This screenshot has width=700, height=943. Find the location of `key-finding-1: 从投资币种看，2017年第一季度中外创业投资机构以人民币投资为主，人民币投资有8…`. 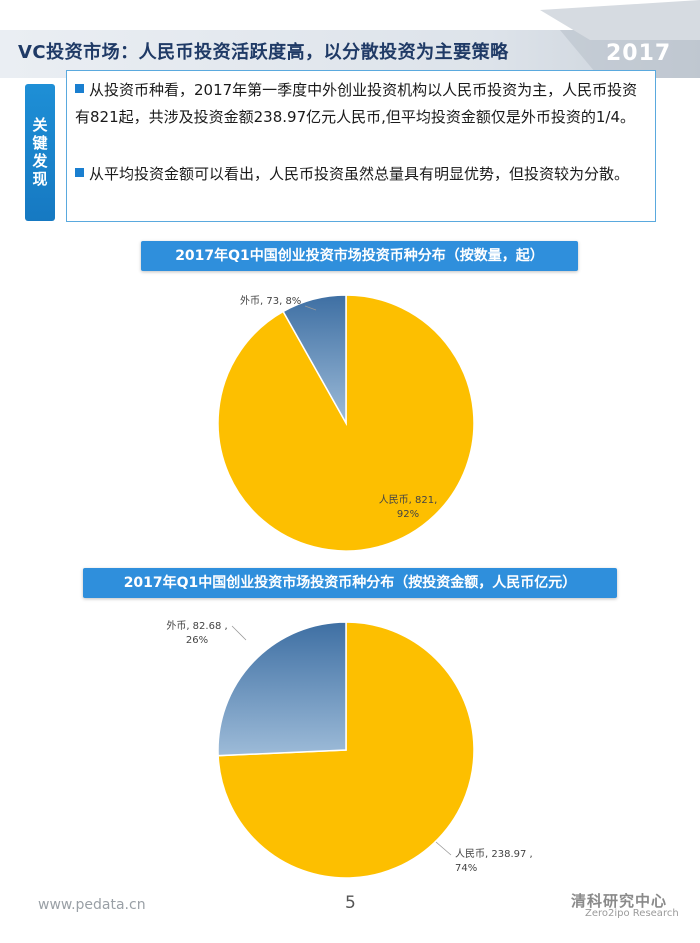

key-finding-1: 从投资币种看，2017年第一季度中外创业投资机构以人民币投资为主，人民币投资有8… is located at coordinates (359, 104).